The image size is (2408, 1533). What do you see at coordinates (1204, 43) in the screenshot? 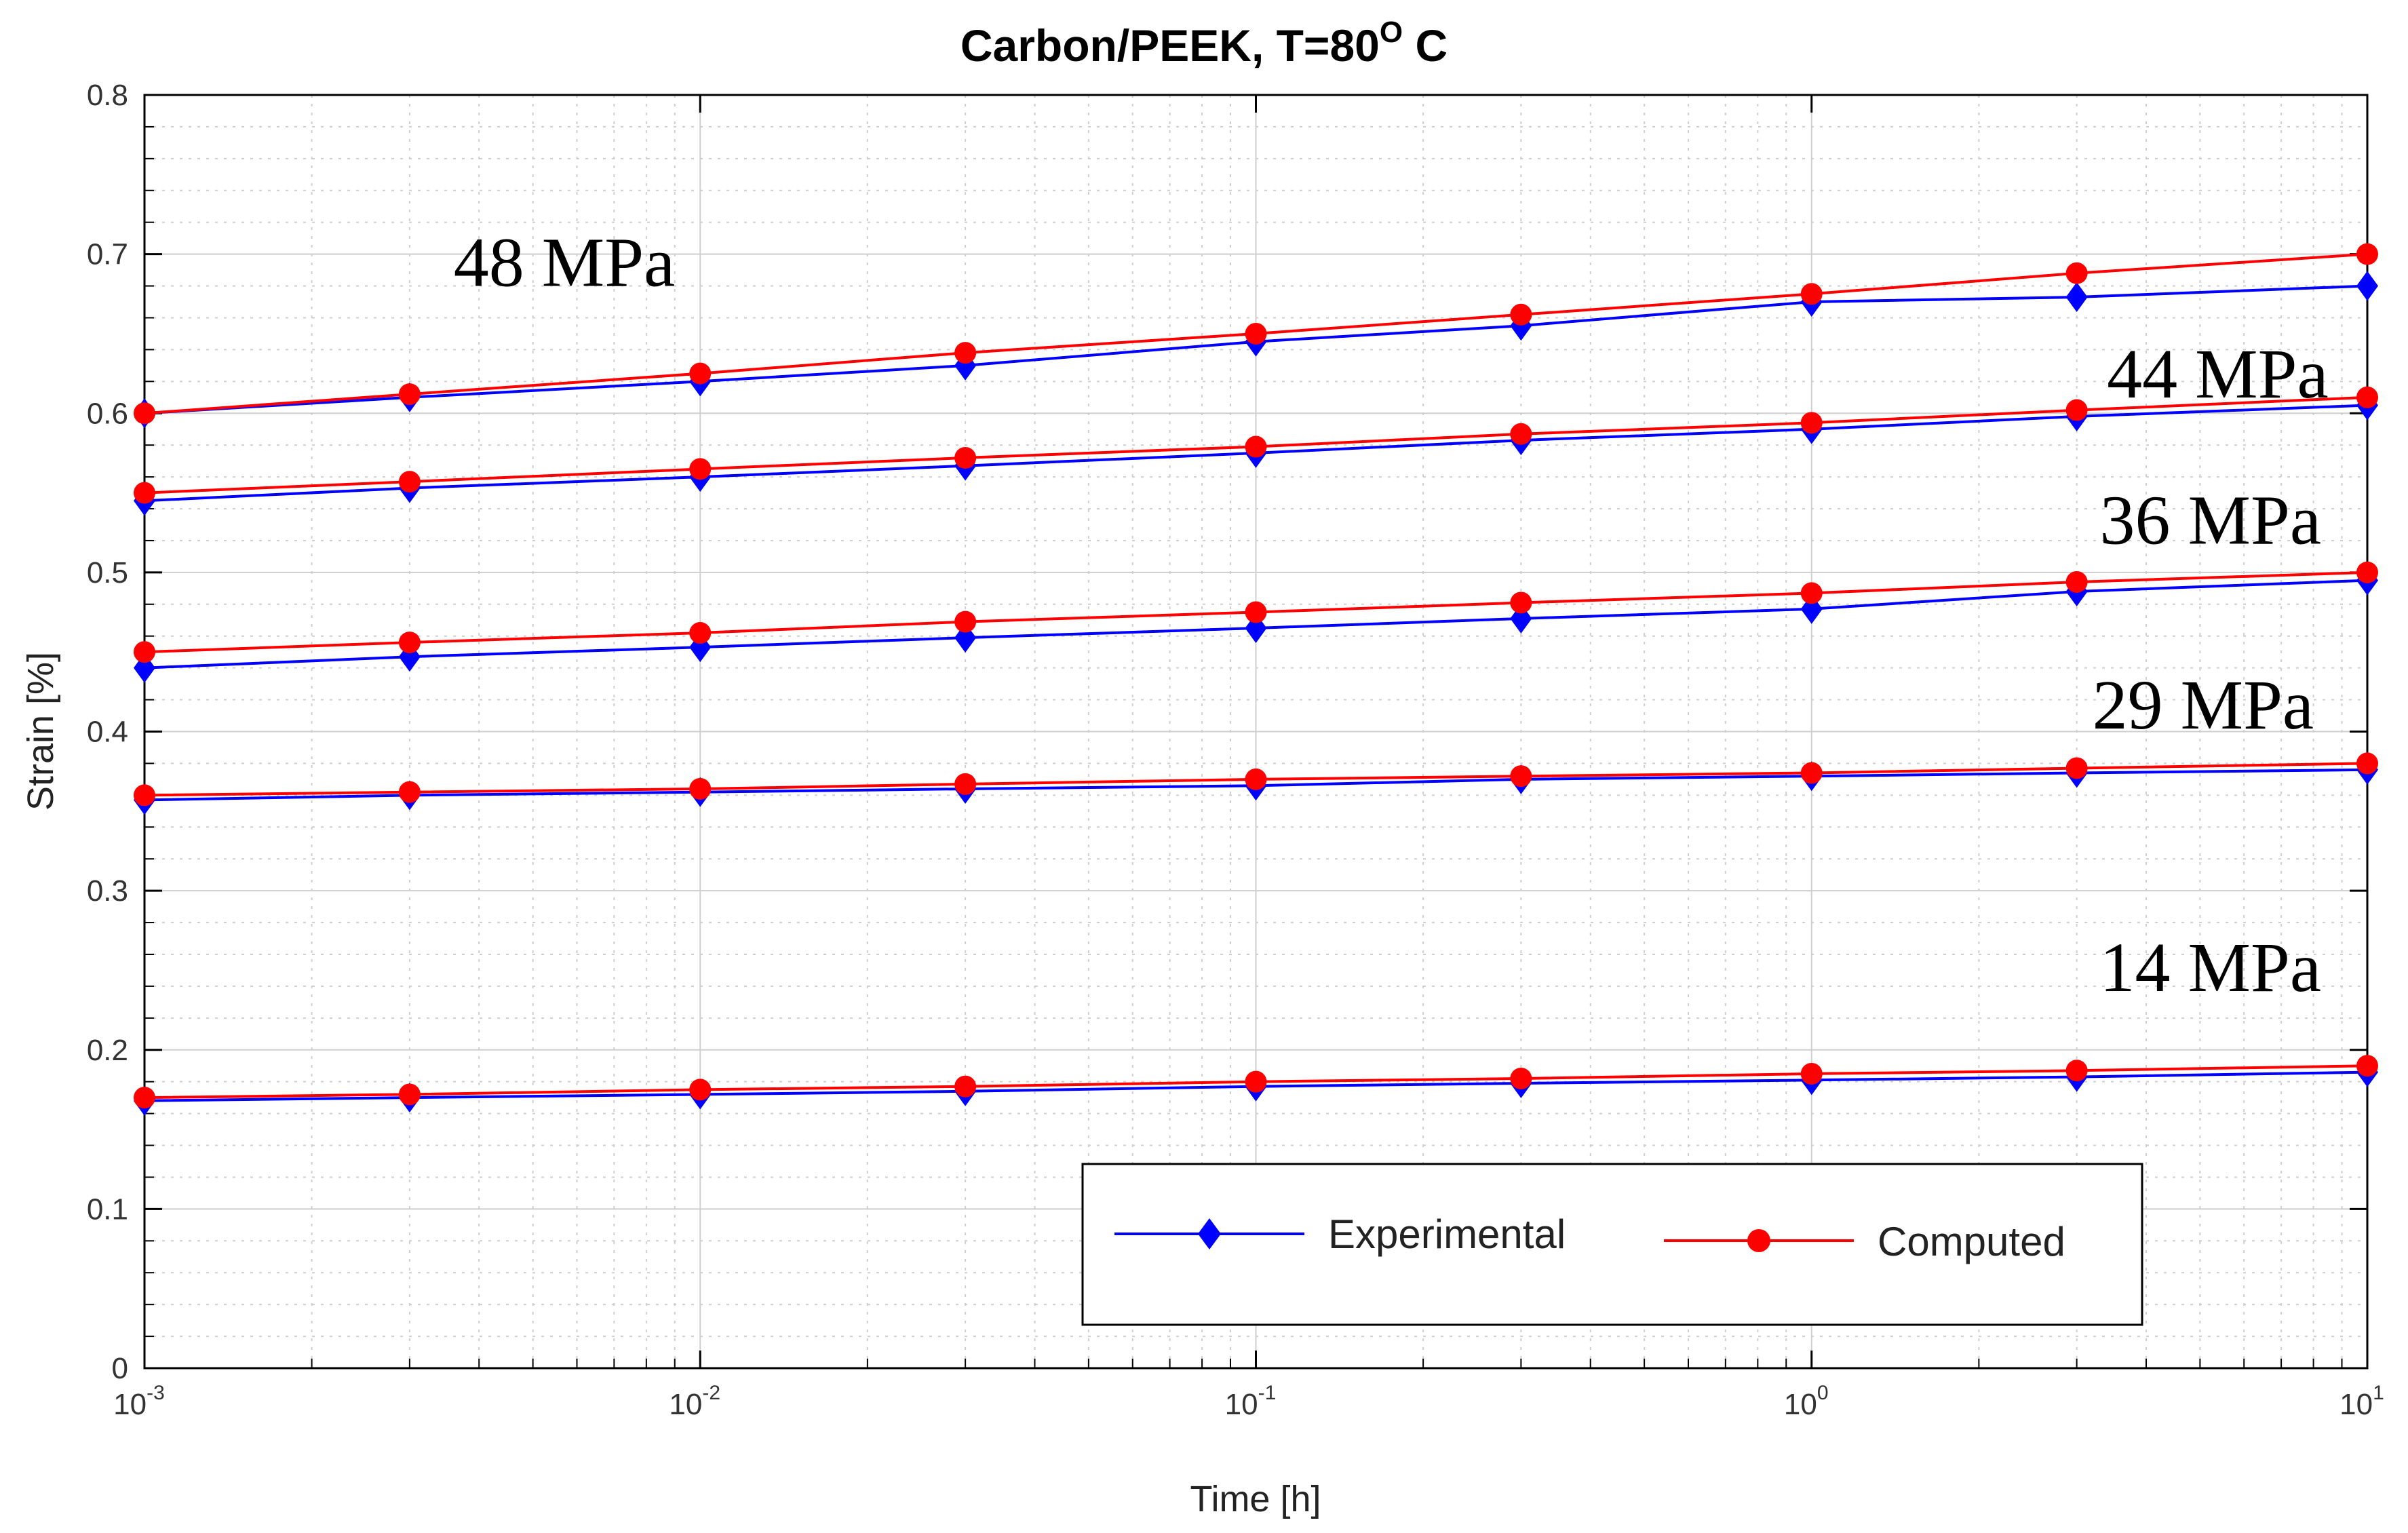
I see `chart-title: Carbon/PEEK, T=80O C` at bounding box center [1204, 43].